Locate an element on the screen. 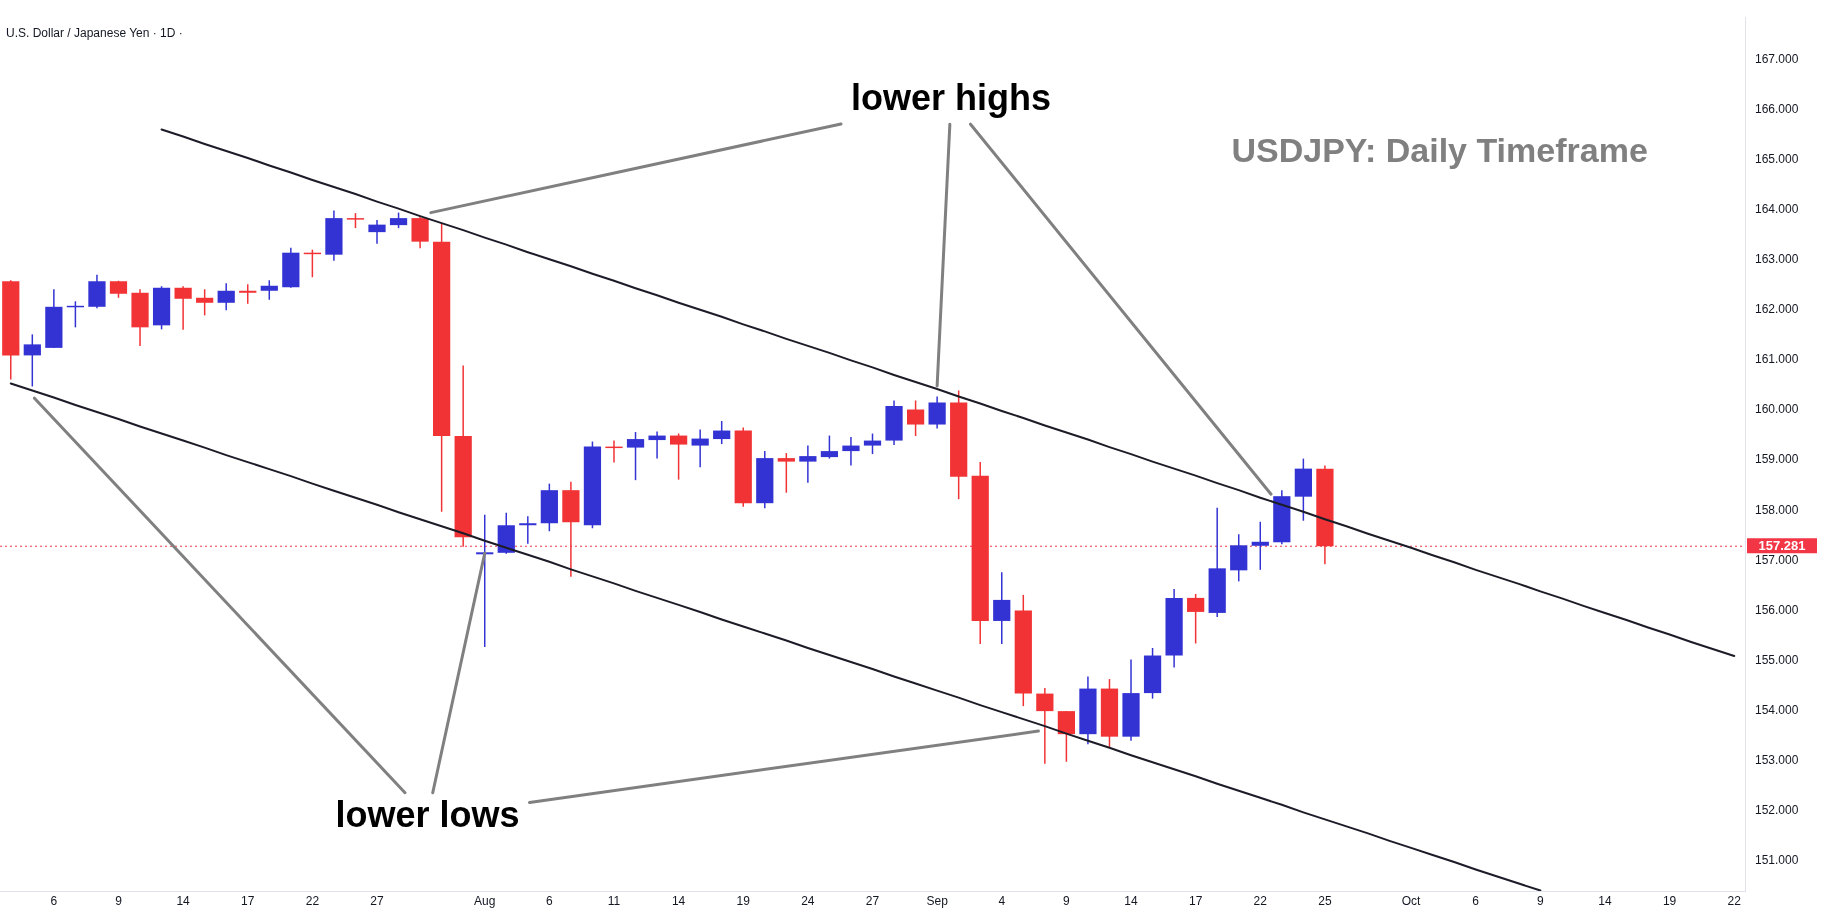  ref-line-label: 157.281 is located at coordinates (1782, 545).